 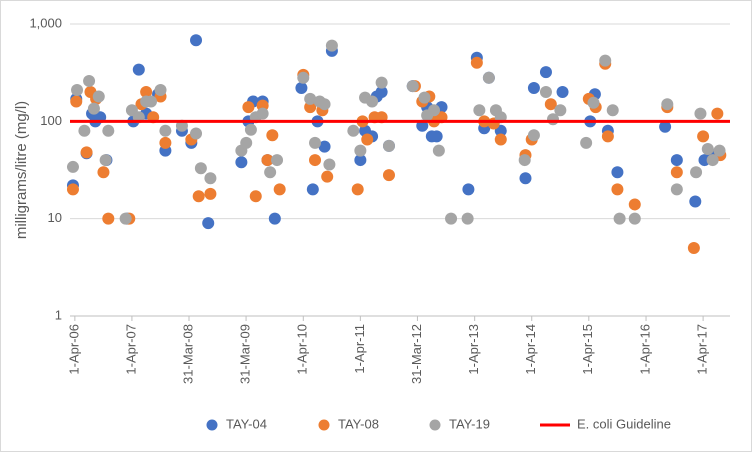 I want to click on y-tick-label: 100, so click(x=51, y=120).